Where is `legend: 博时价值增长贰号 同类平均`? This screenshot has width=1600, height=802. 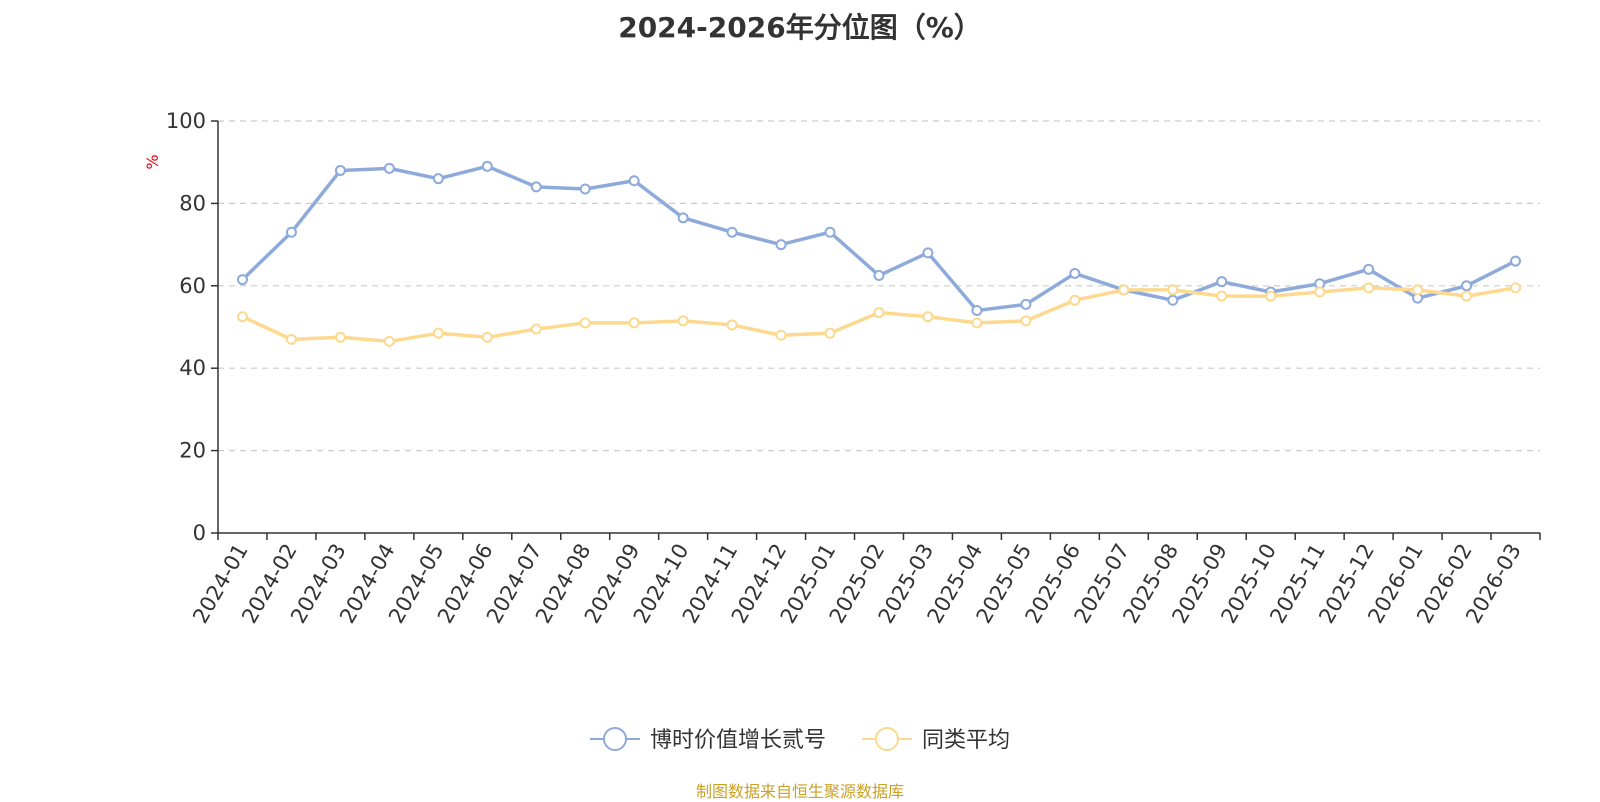
legend: 博时价值增长贰号 同类平均 is located at coordinates (800, 740).